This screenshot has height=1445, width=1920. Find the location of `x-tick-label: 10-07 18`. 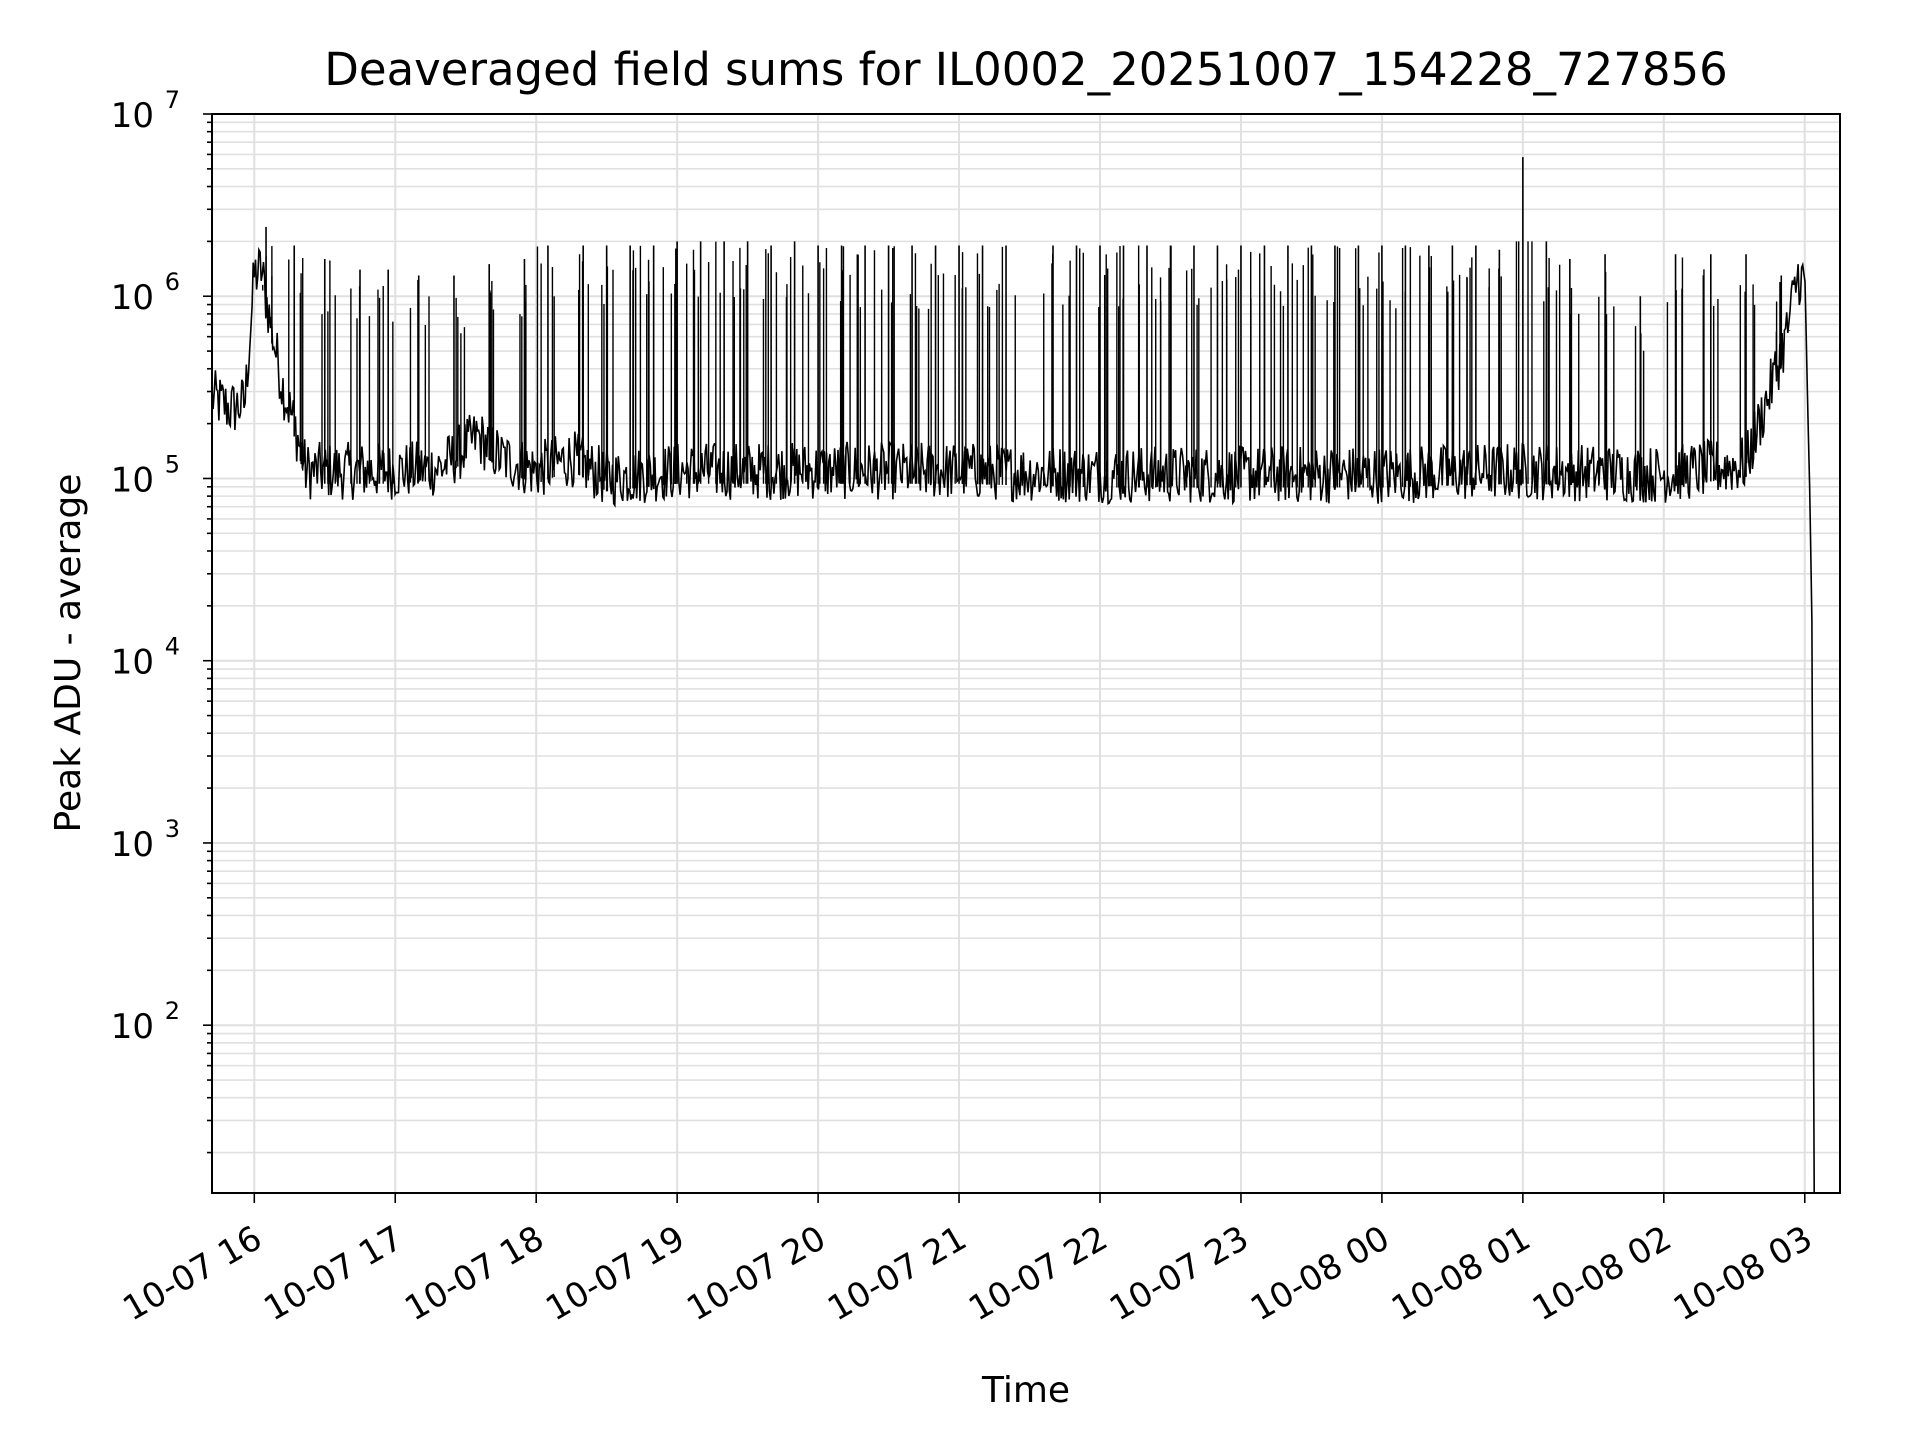

x-tick-label: 10-07 18 is located at coordinates (474, 1273).